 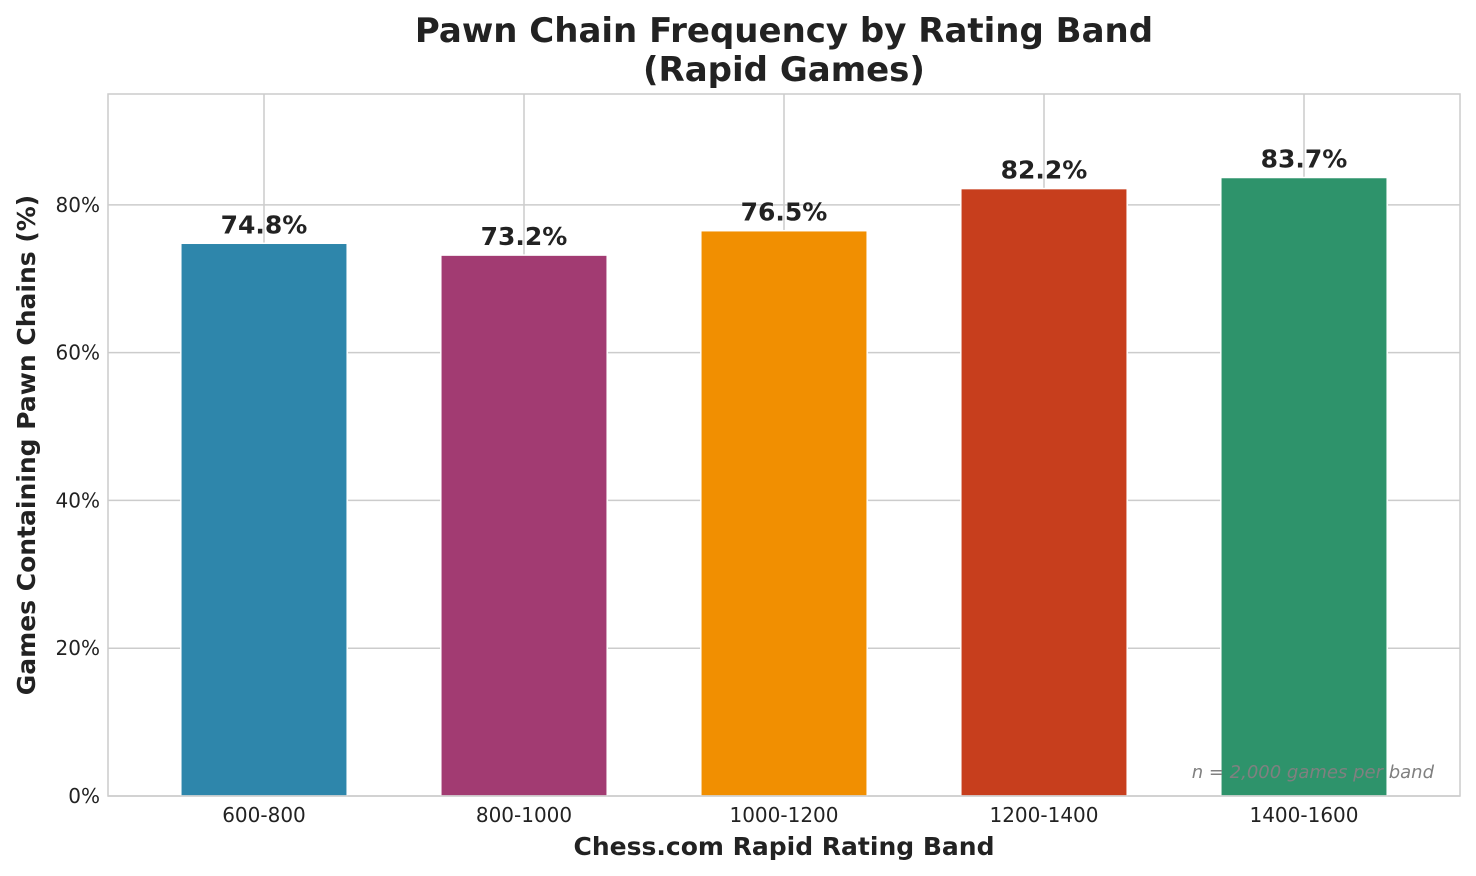 I want to click on y-tick-label: 20%, so click(x=78, y=648).